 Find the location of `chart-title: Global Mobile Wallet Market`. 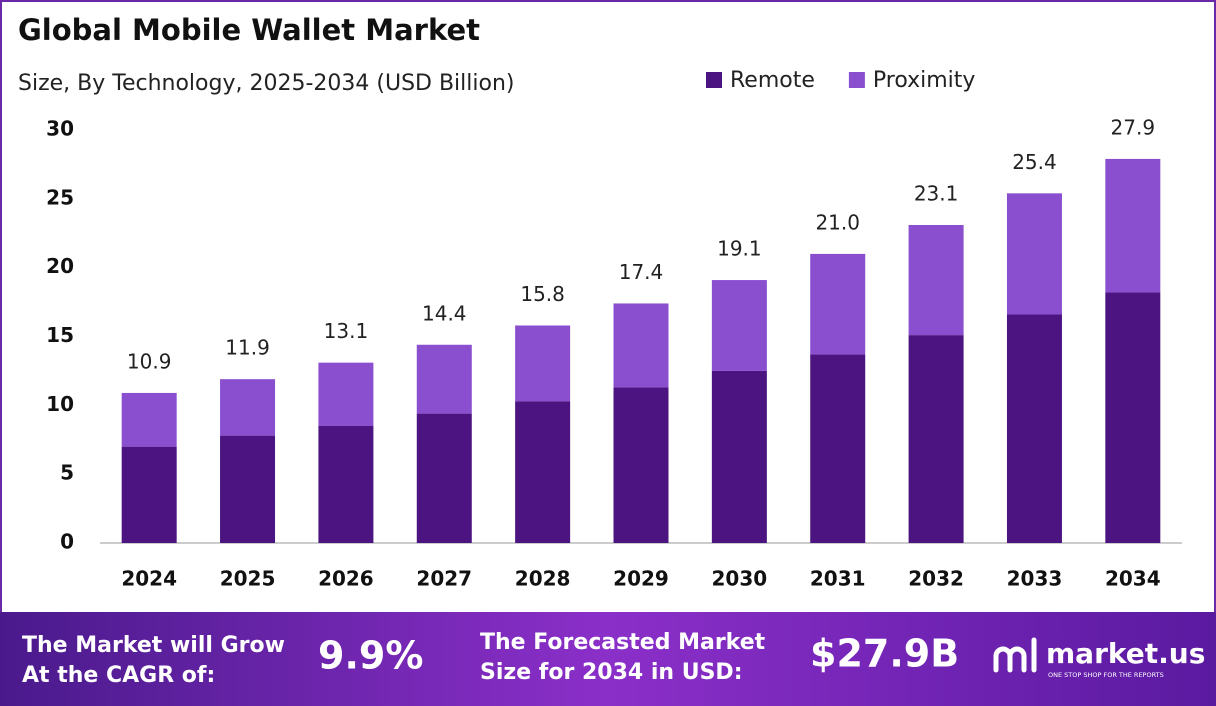

chart-title: Global Mobile Wallet Market is located at coordinates (249, 30).